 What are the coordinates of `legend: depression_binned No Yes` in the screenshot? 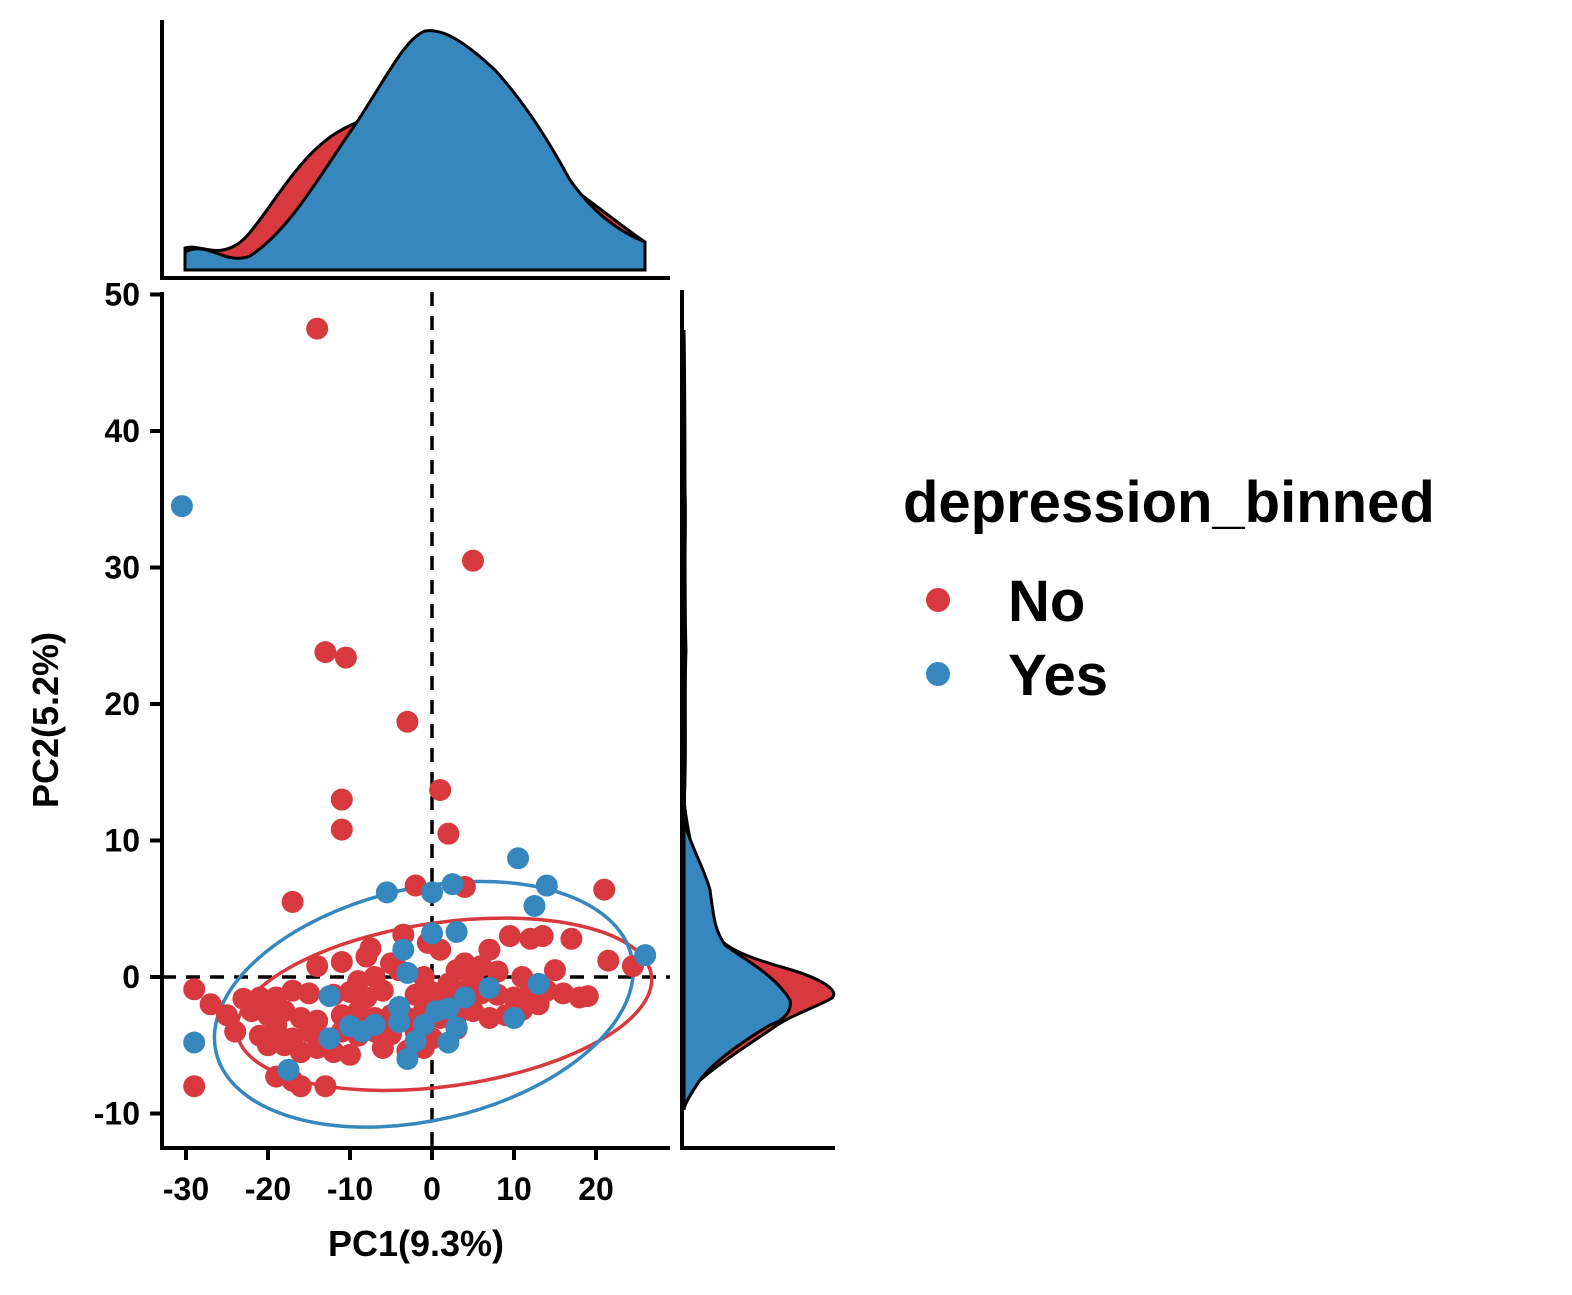 It's located at (1169, 589).